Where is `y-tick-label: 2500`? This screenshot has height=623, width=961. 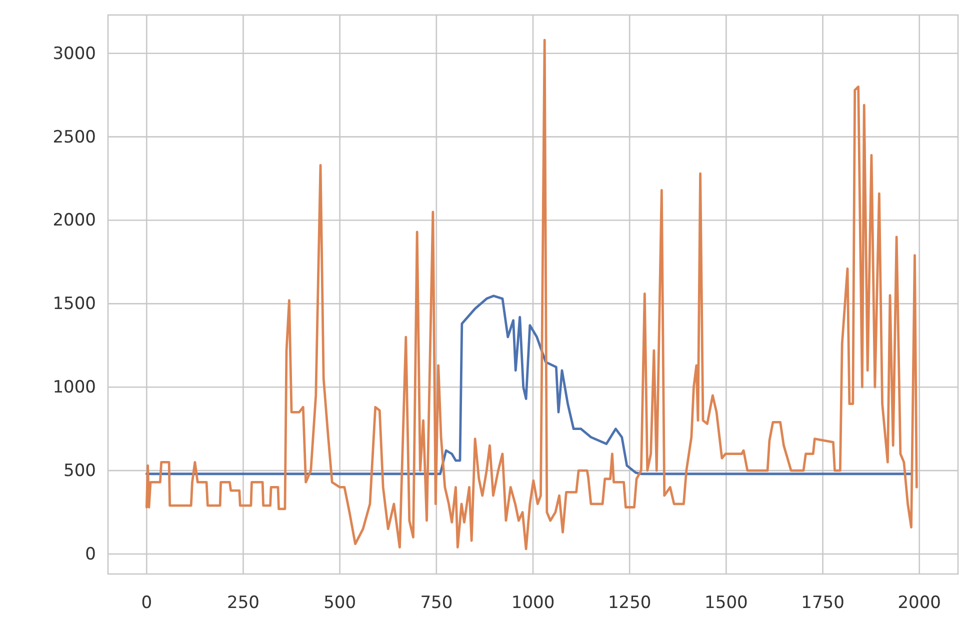 y-tick-label: 2500 is located at coordinates (74, 137).